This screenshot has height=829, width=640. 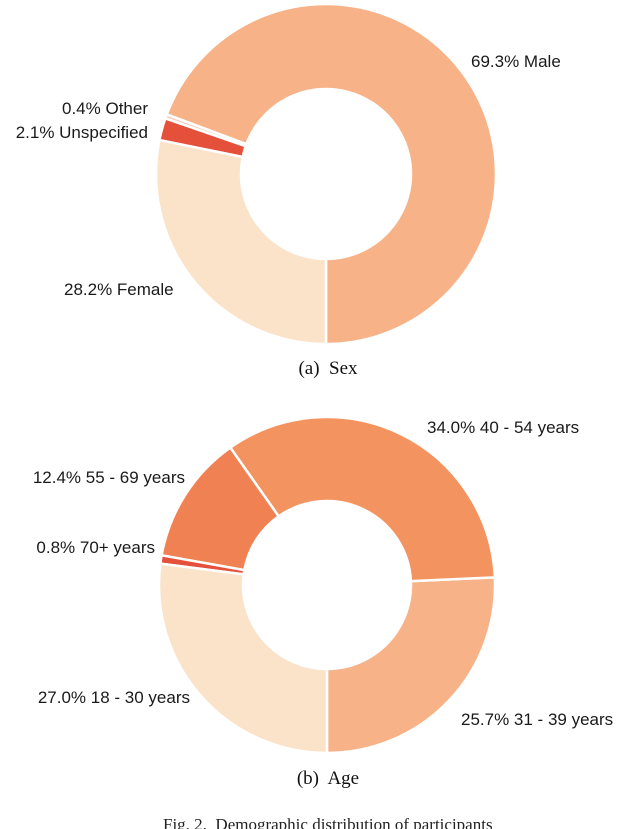 What do you see at coordinates (328, 778) in the screenshot?
I see `caption-age: (b) Age` at bounding box center [328, 778].